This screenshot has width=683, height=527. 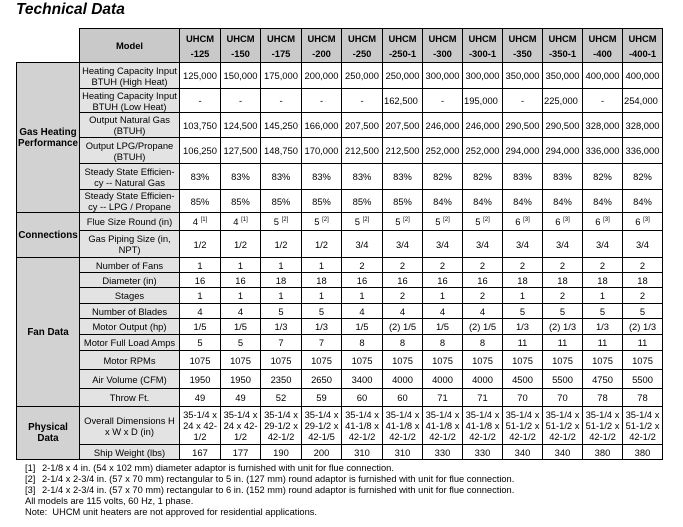 I want to click on cell-value: 16, so click(x=200, y=280).